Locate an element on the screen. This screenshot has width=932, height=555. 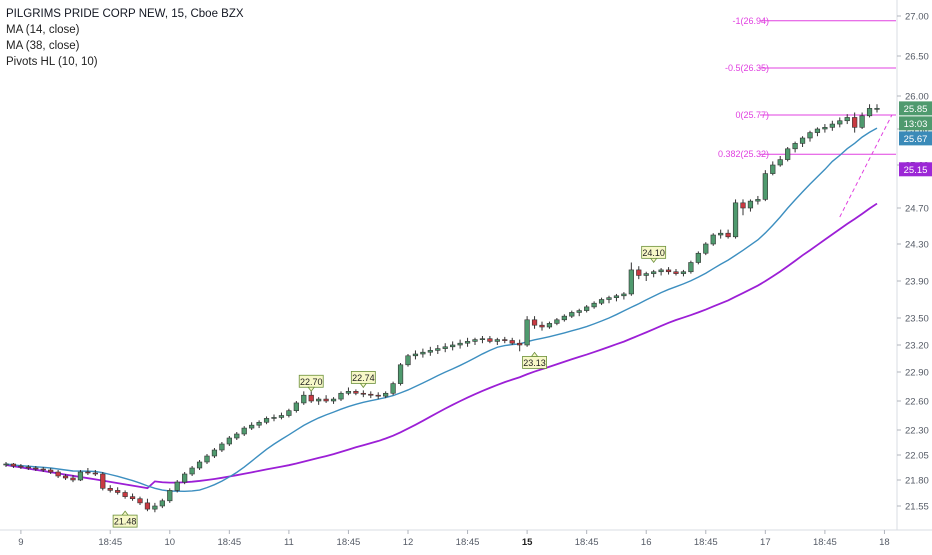
y-tick-label: 22.30 is located at coordinates (917, 431).